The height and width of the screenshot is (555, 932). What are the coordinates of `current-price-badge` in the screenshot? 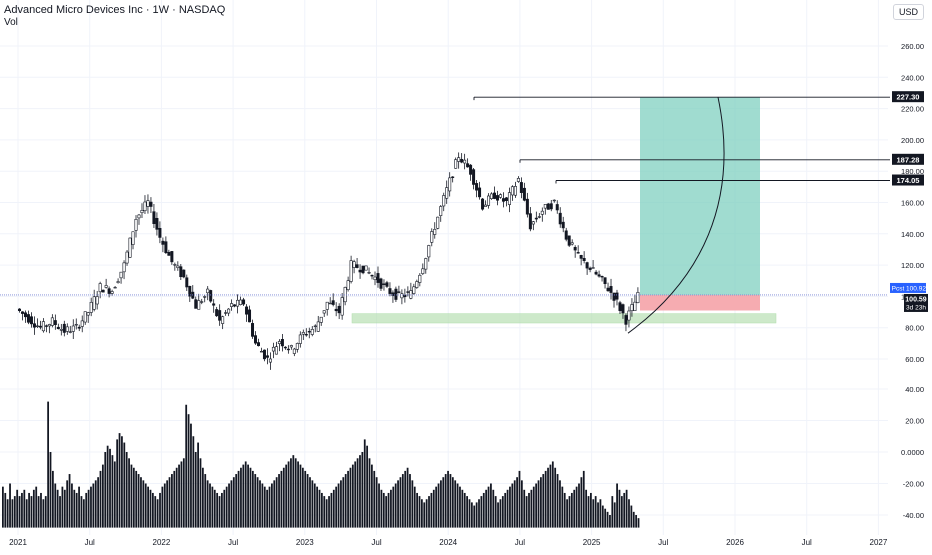 It's located at (916, 302).